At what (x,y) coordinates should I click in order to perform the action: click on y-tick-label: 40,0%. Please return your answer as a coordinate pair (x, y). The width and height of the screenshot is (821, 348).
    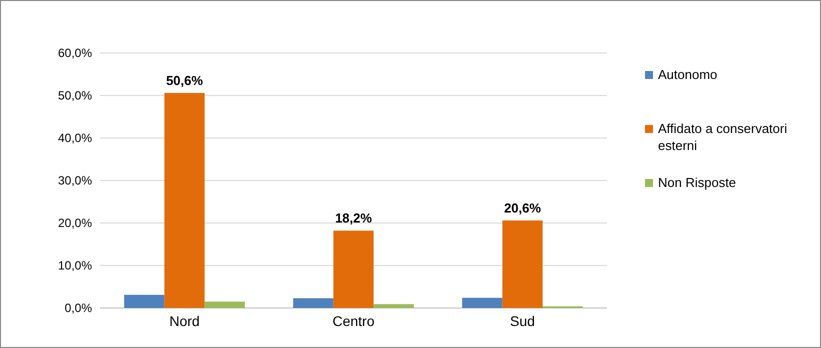
    Looking at the image, I should click on (75, 137).